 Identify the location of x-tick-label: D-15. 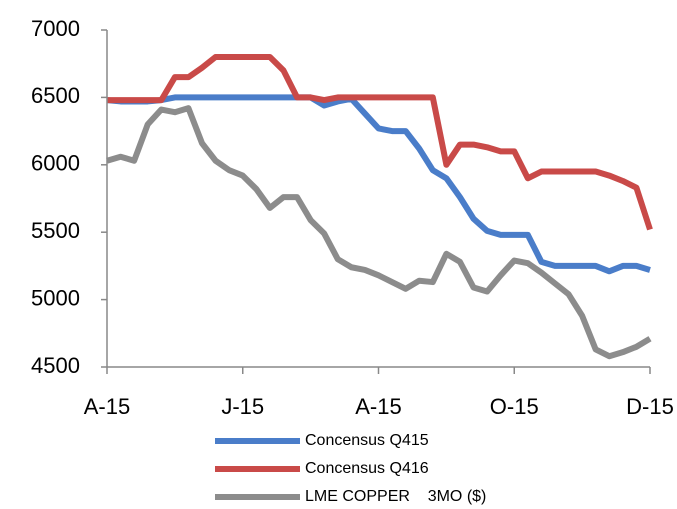
(650, 406).